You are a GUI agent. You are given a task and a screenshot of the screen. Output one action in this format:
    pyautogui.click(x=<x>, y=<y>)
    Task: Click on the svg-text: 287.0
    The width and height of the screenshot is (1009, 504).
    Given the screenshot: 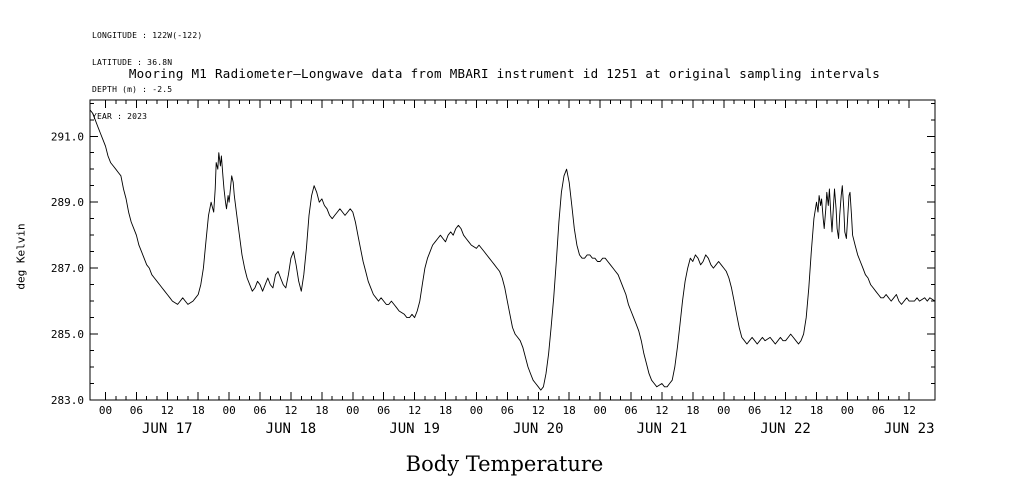 What is the action you would take?
    pyautogui.click(x=67, y=268)
    